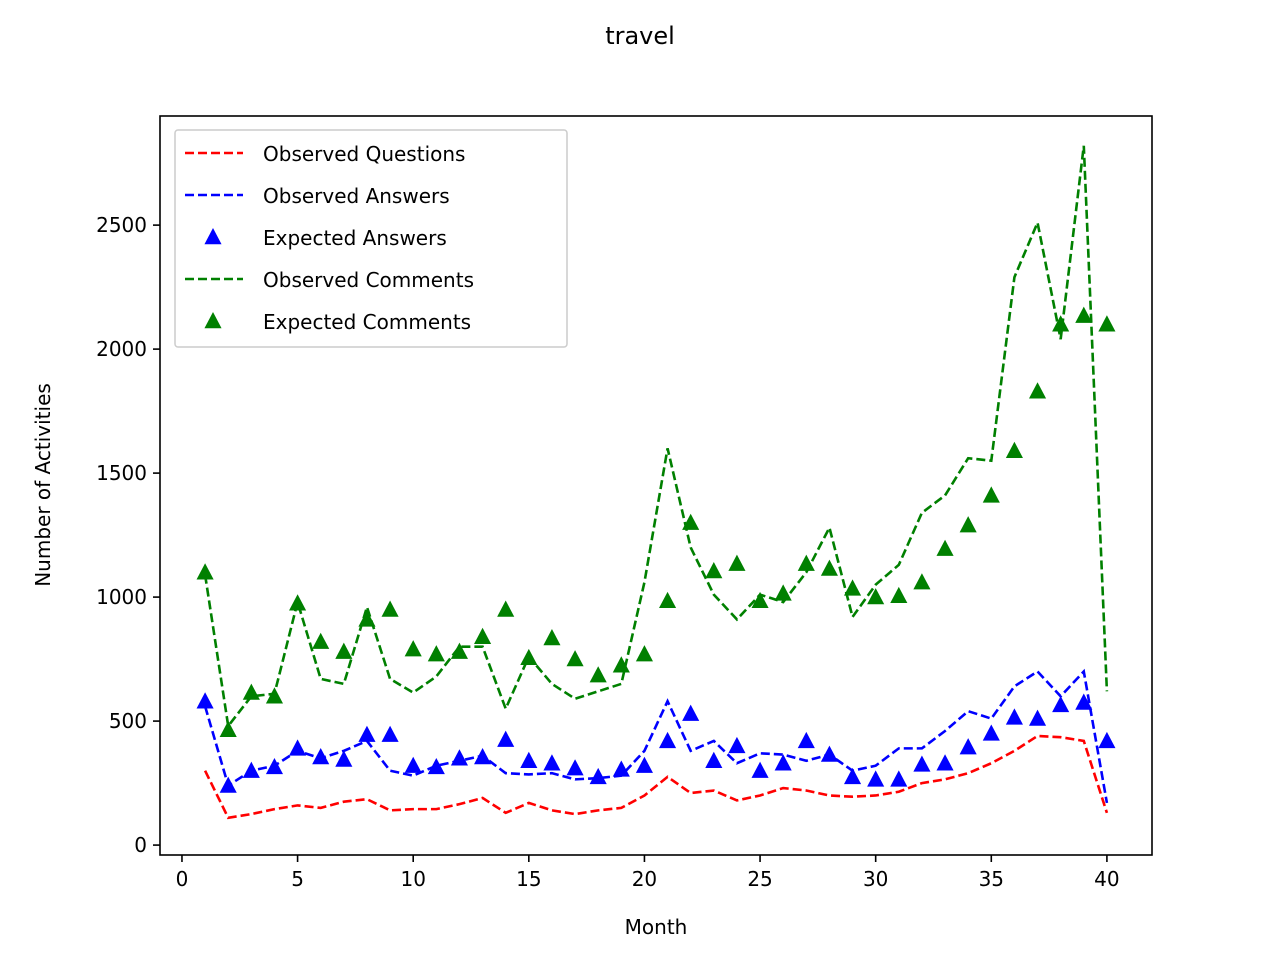 The height and width of the screenshot is (964, 1280). I want to click on legend-label-observed-comments: Observed Comments, so click(368, 280).